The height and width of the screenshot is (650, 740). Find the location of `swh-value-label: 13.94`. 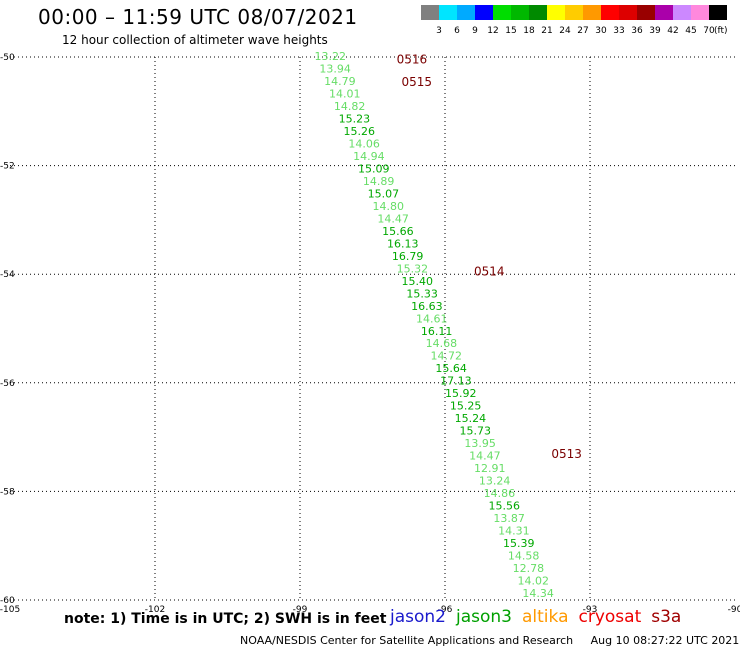

swh-value-label: 13.94 is located at coordinates (335, 68).